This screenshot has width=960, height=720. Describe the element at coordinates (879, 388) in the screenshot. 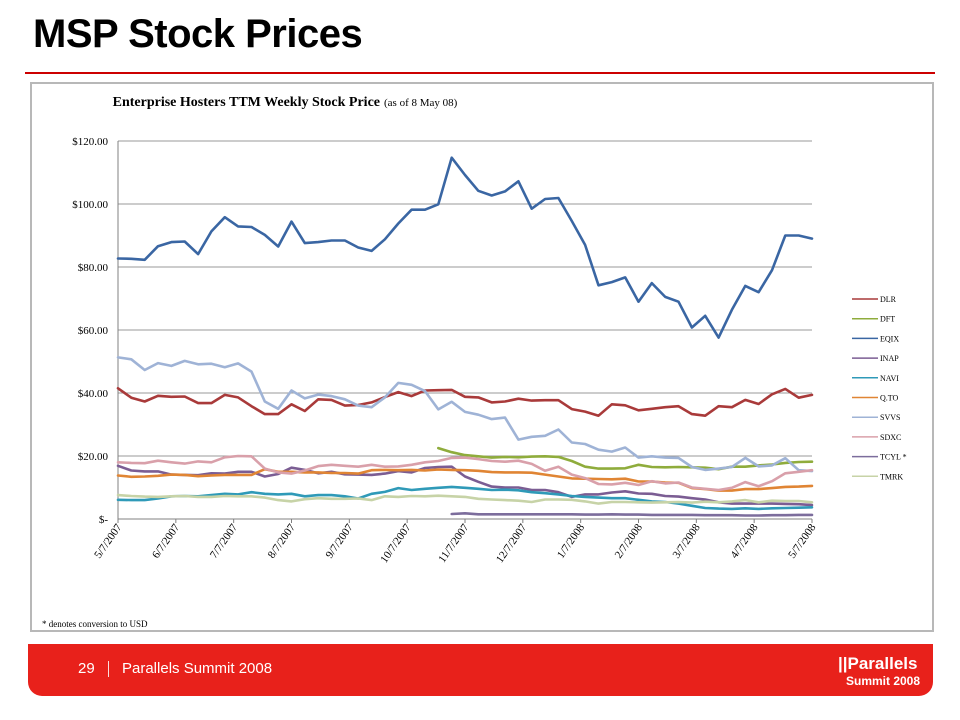

I see `legend: DLR DFT EQIX INAP NAVI Q.TO SVVS SDXC TCYL * TMRK` at that location.